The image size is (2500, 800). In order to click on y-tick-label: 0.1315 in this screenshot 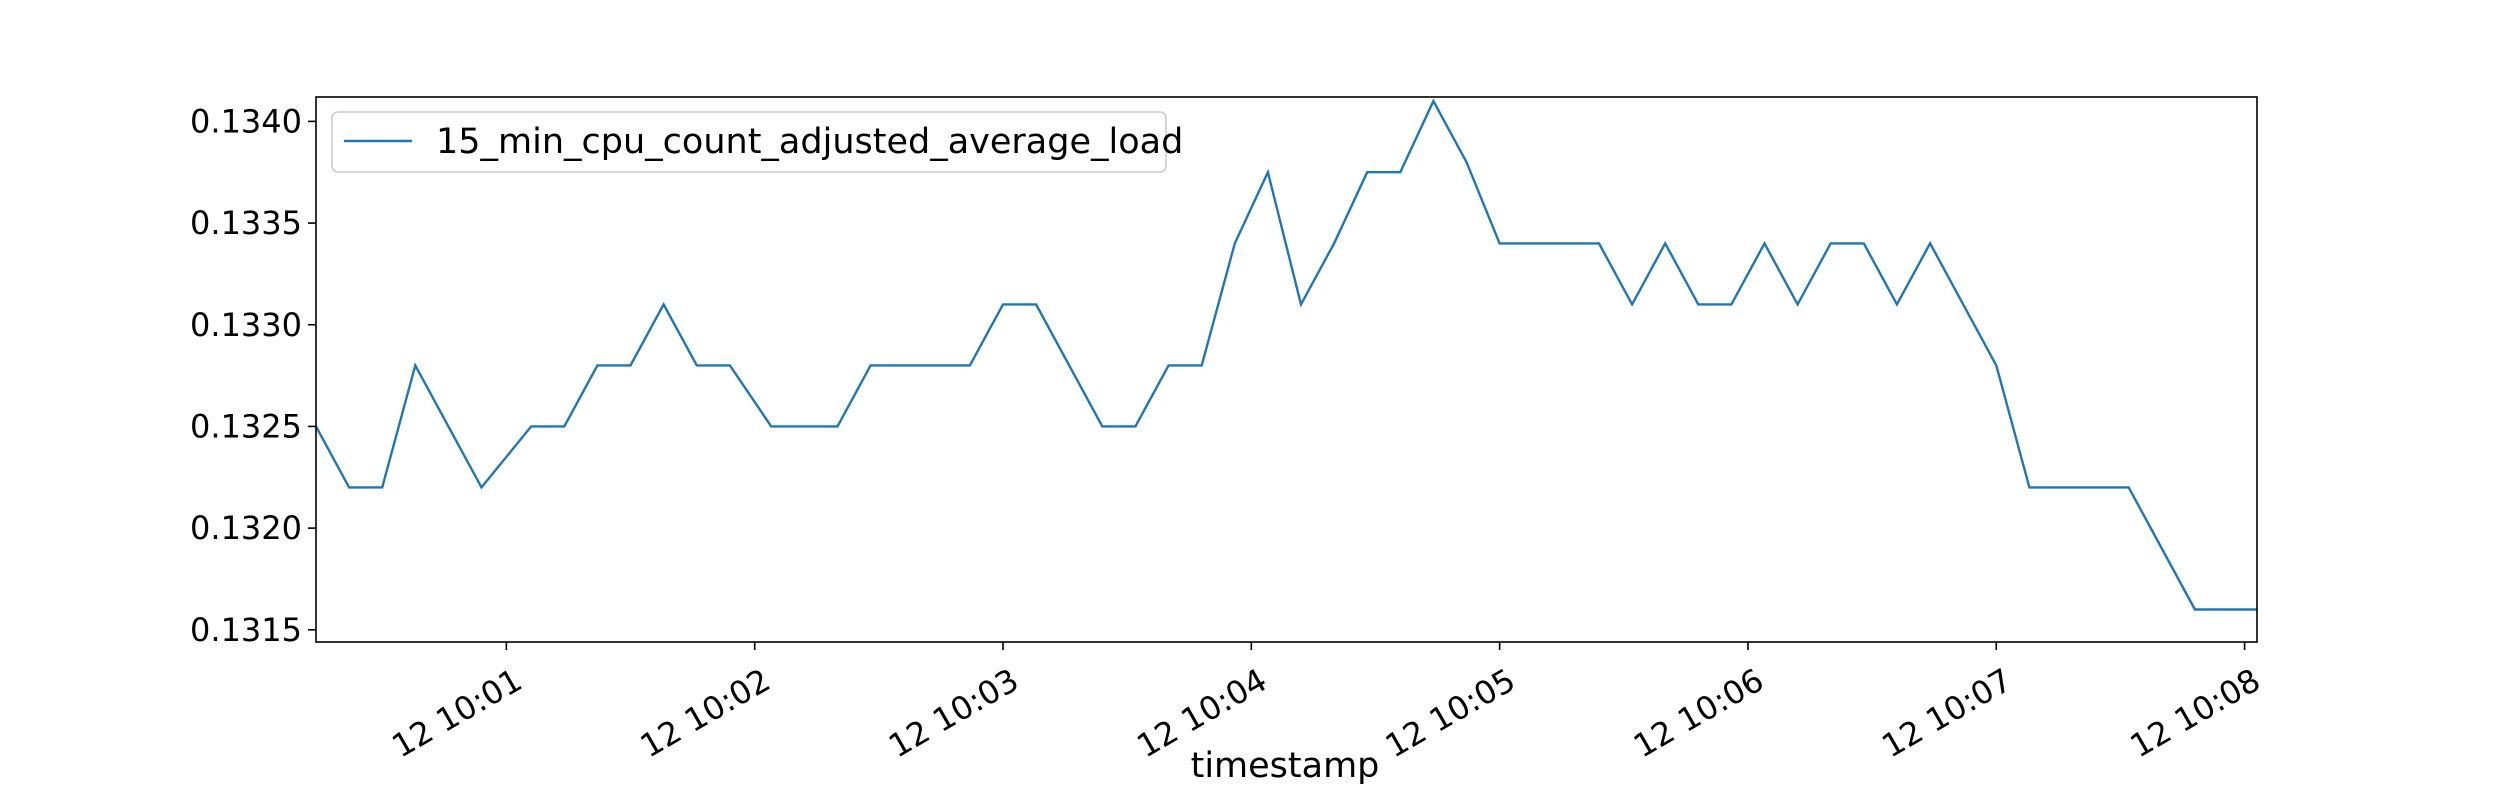, I will do `click(246, 630)`.